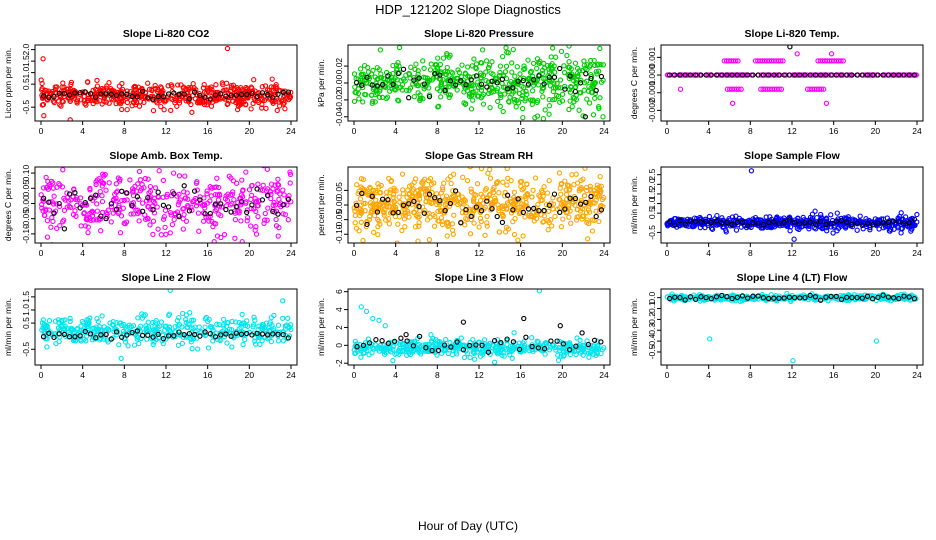  What do you see at coordinates (166, 34) in the screenshot?
I see `panel-title: Slope Li-820 CO2` at bounding box center [166, 34].